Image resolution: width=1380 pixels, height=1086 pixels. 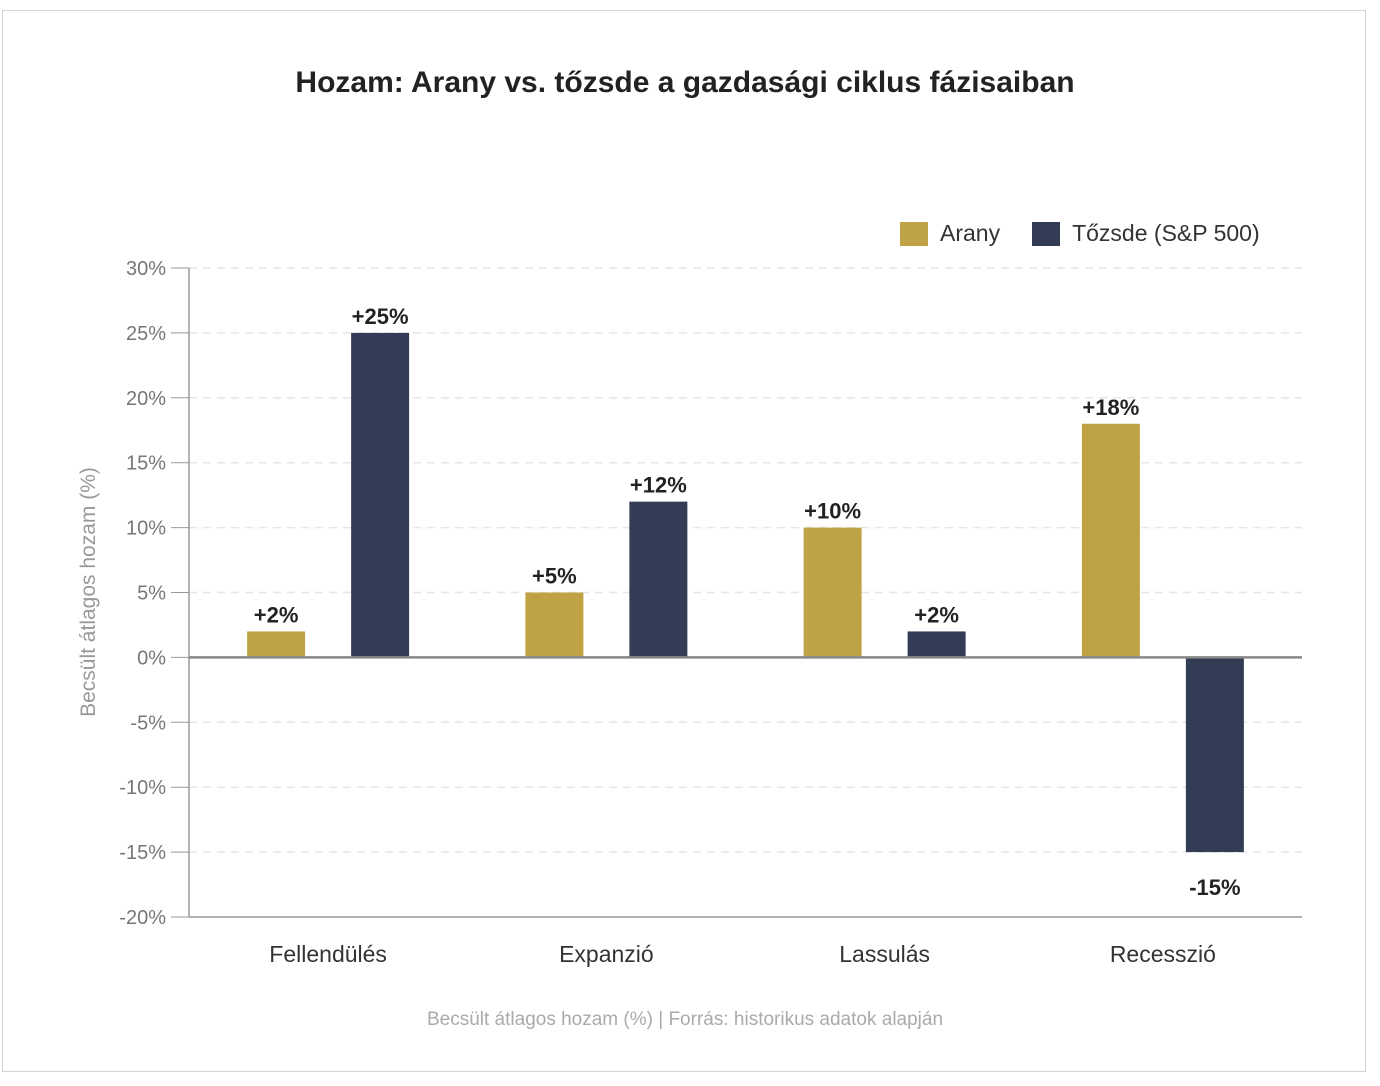 I want to click on legend-label-gold: Arany, so click(x=970, y=233).